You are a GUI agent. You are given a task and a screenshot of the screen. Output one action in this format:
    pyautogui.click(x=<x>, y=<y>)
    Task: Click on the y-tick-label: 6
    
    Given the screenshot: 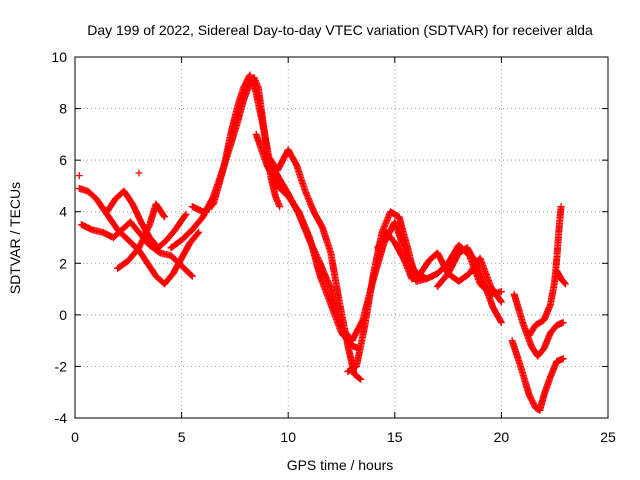 What is the action you would take?
    pyautogui.click(x=63, y=160)
    